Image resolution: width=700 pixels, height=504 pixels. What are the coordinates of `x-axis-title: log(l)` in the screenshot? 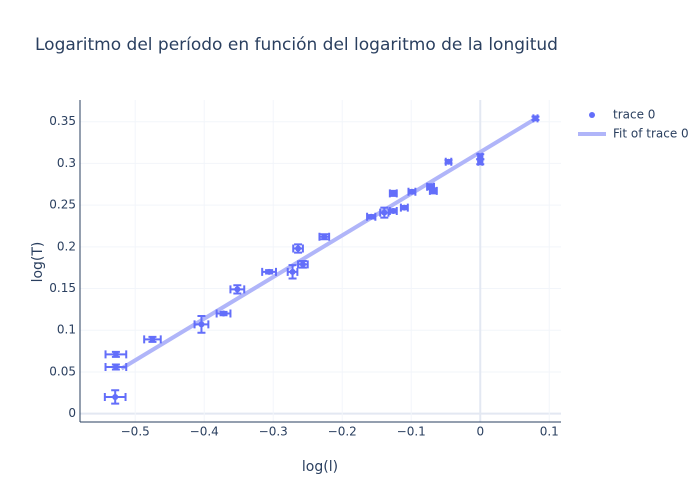 It's located at (320, 467).